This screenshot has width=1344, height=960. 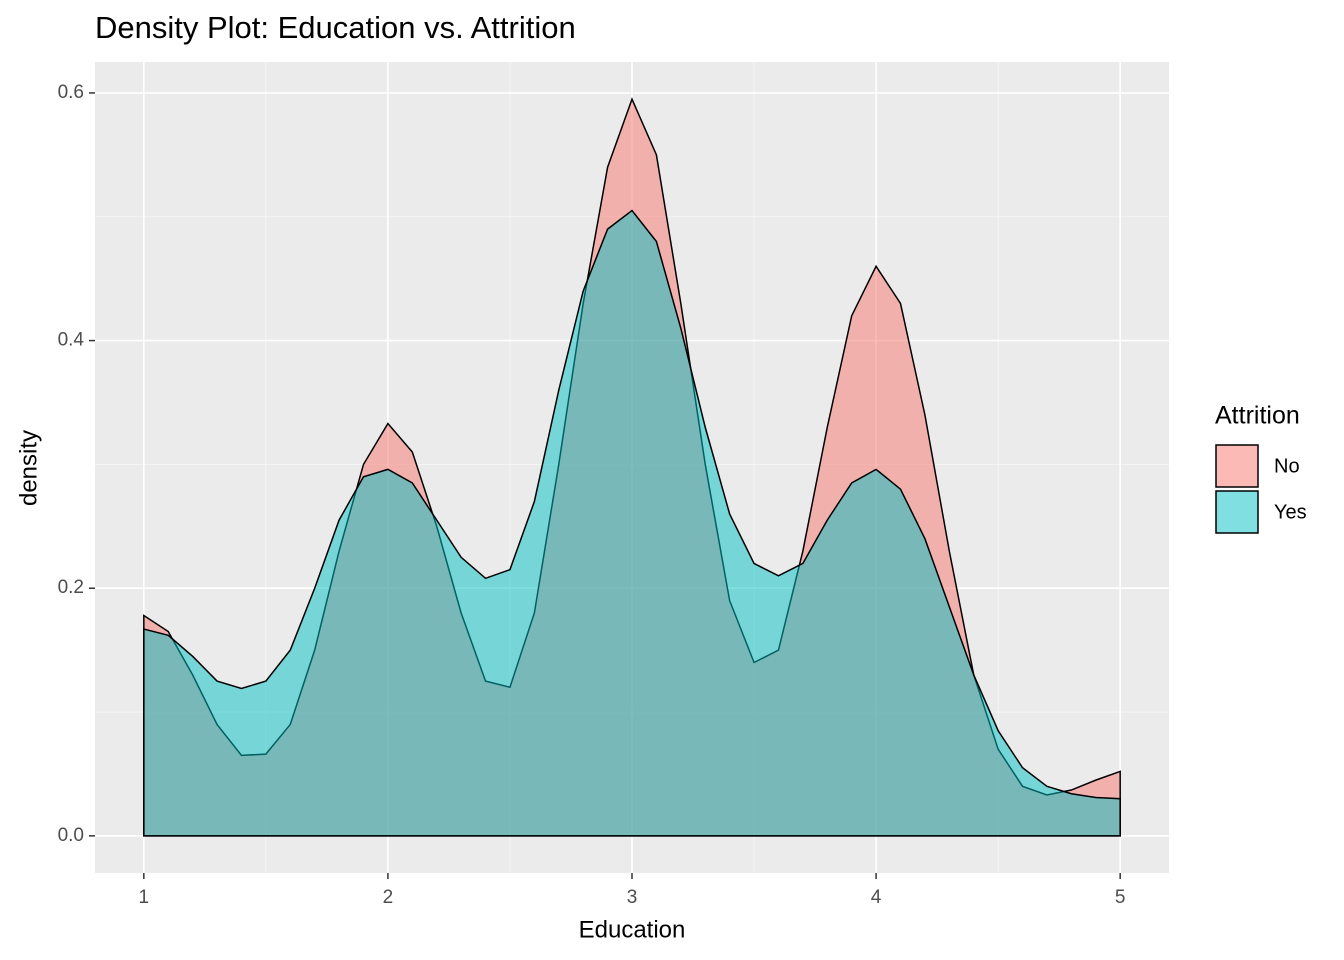 What do you see at coordinates (1120, 897) in the screenshot?
I see `x-tick-label: 5` at bounding box center [1120, 897].